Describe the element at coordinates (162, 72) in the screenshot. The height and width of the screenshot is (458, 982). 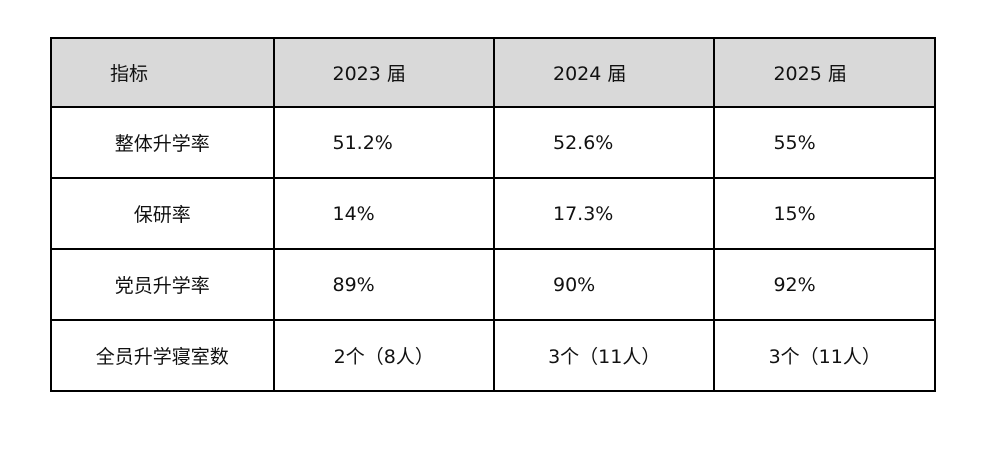
I see `row-label: 指标` at that location.